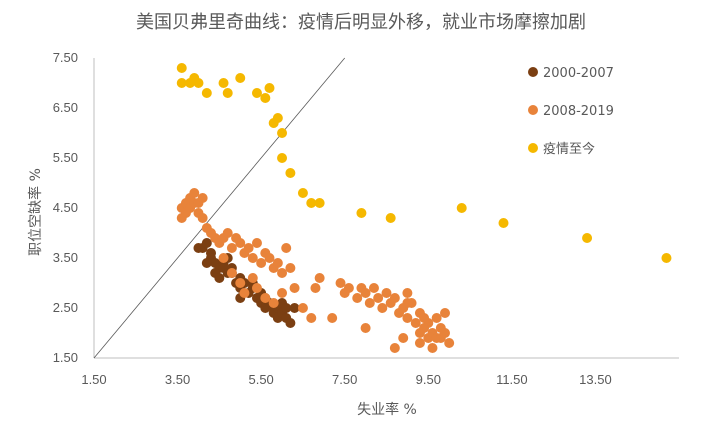 The height and width of the screenshot is (431, 723). Describe the element at coordinates (35, 212) in the screenshot. I see `y-axis-title: 职位空缺率 %` at that location.